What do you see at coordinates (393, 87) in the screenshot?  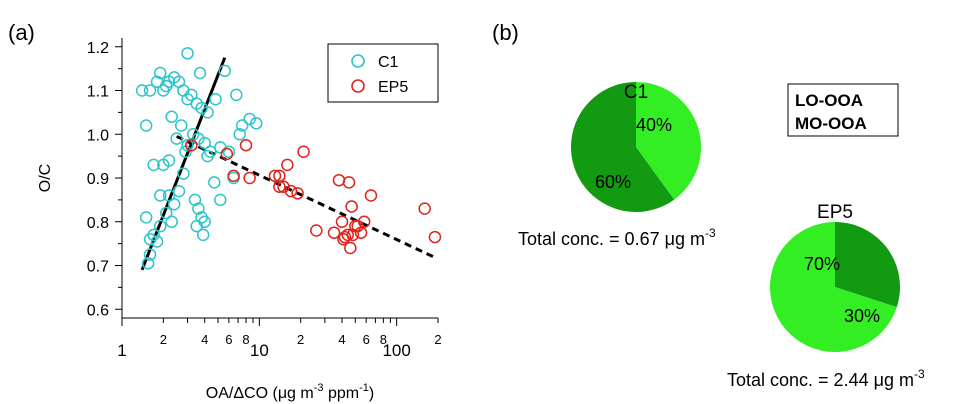 I see `legend-ep5-label: EP5` at bounding box center [393, 87].